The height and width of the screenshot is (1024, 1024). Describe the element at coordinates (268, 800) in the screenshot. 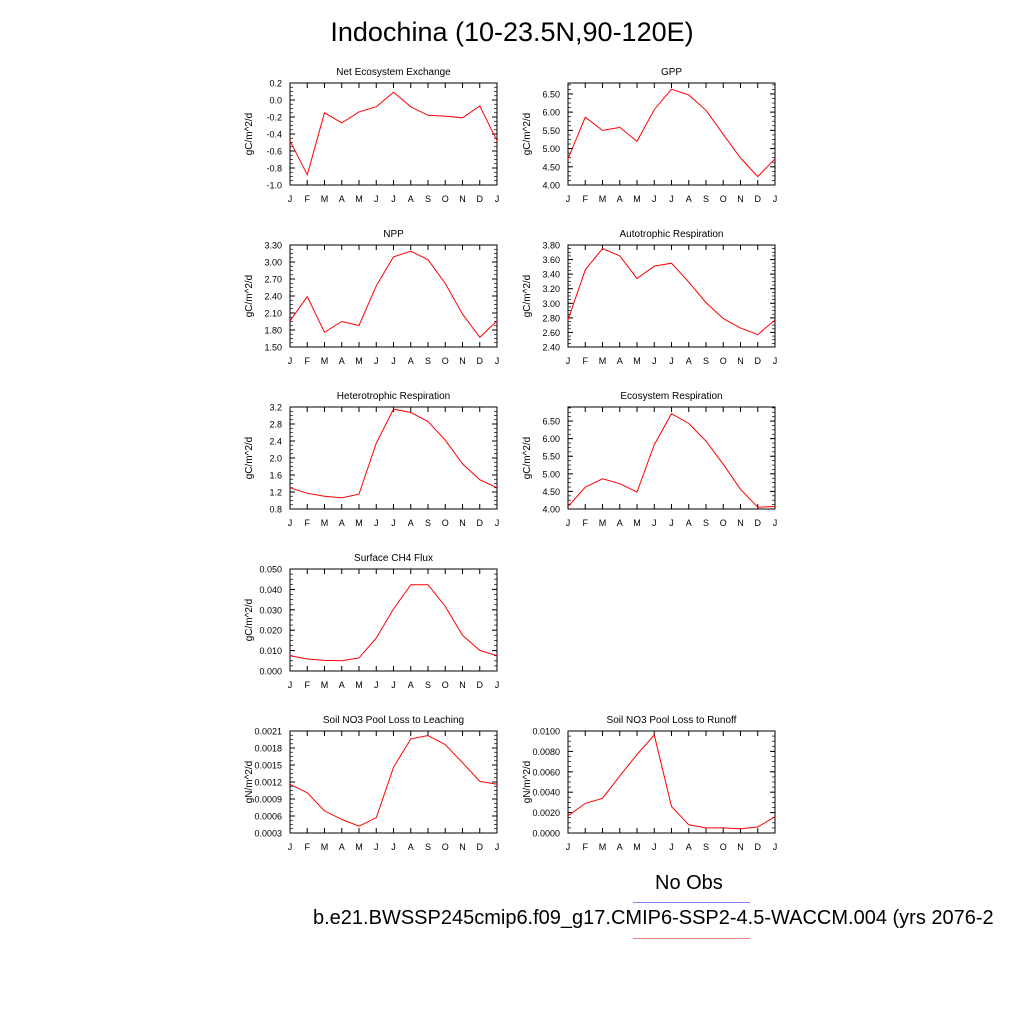

I see `y-tick-label: 0.0009` at that location.